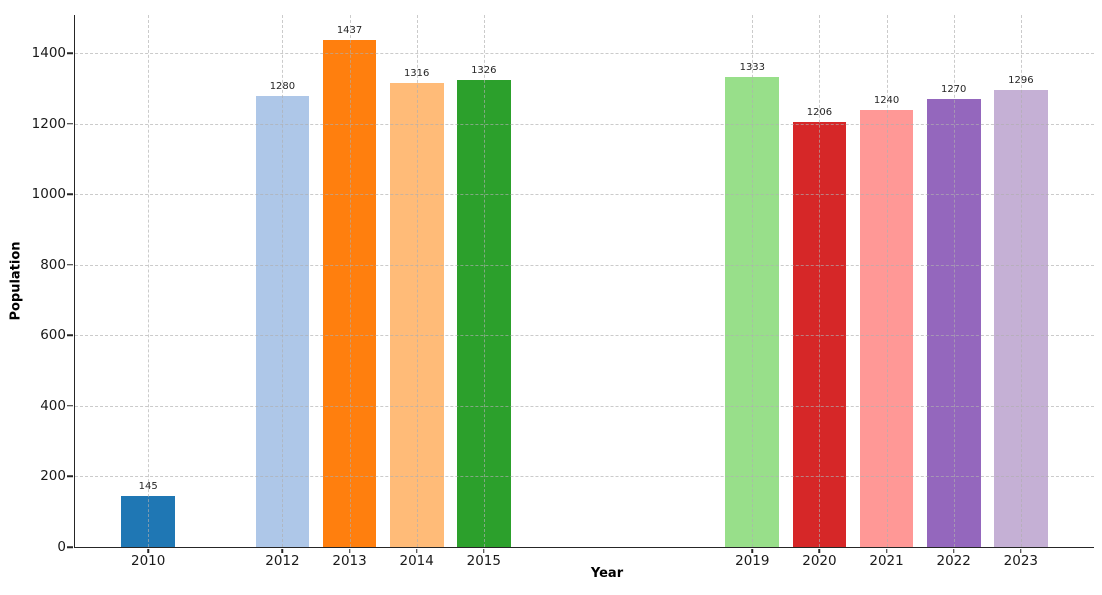  I want to click on bar-2021, so click(886, 328).